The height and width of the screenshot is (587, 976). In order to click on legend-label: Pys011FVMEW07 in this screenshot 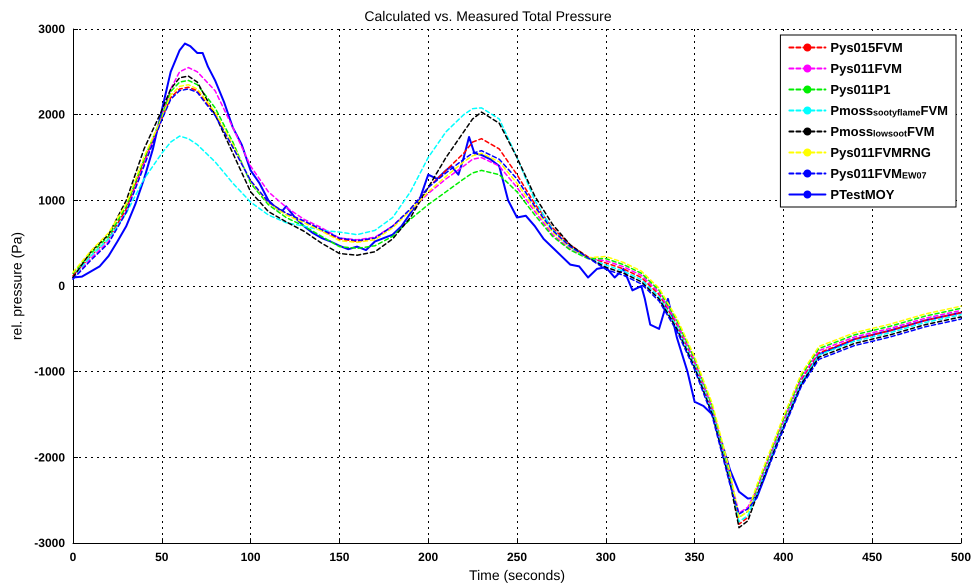, I will do `click(878, 173)`.